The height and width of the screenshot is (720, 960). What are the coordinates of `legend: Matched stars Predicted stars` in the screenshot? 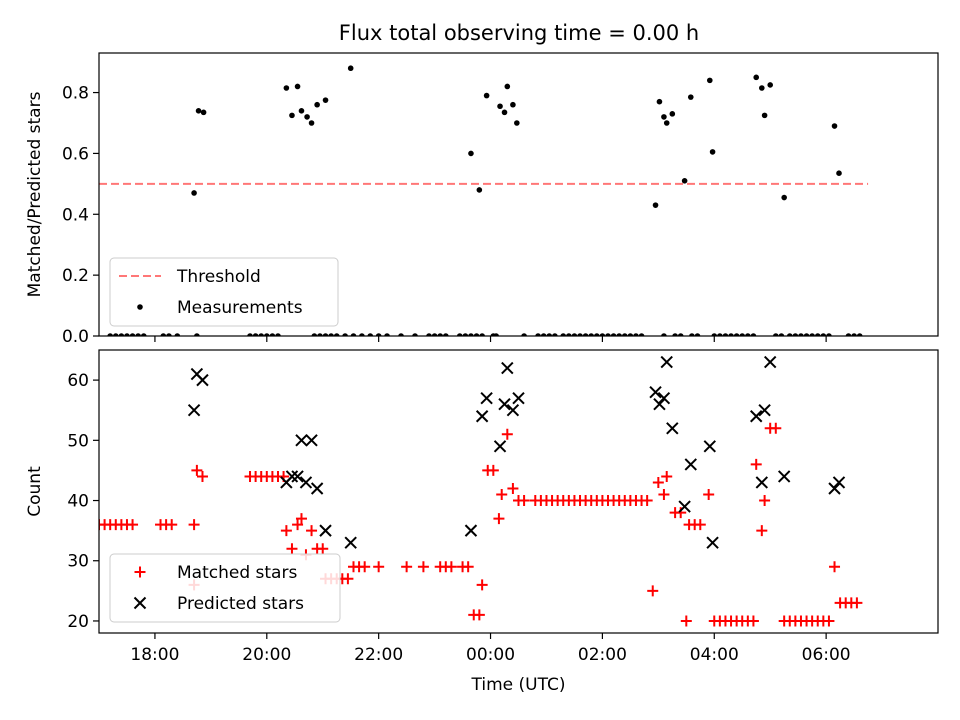 It's located at (225, 588).